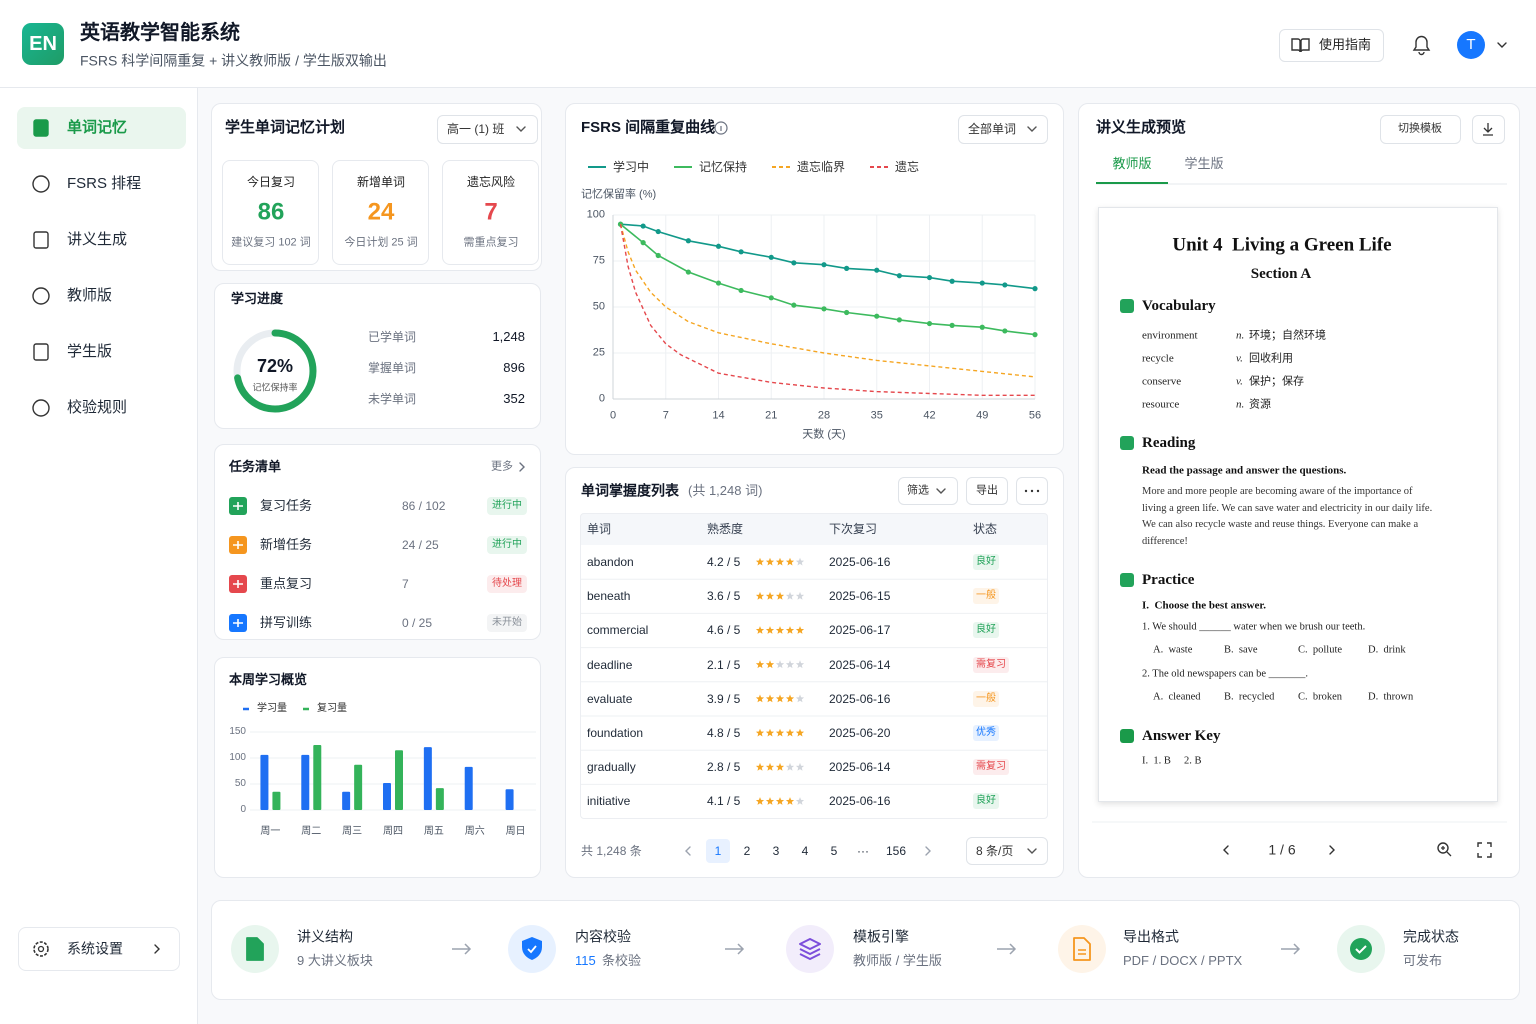 The height and width of the screenshot is (1024, 1536). What do you see at coordinates (271, 242) in the screenshot?
I see `stat-note: 建议复习 102 词` at bounding box center [271, 242].